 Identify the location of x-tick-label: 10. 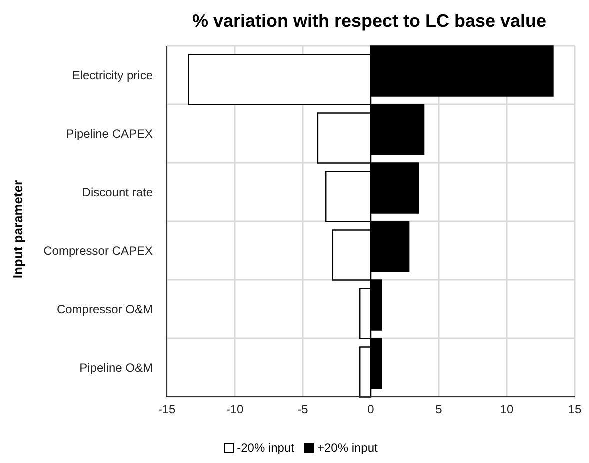
(507, 409).